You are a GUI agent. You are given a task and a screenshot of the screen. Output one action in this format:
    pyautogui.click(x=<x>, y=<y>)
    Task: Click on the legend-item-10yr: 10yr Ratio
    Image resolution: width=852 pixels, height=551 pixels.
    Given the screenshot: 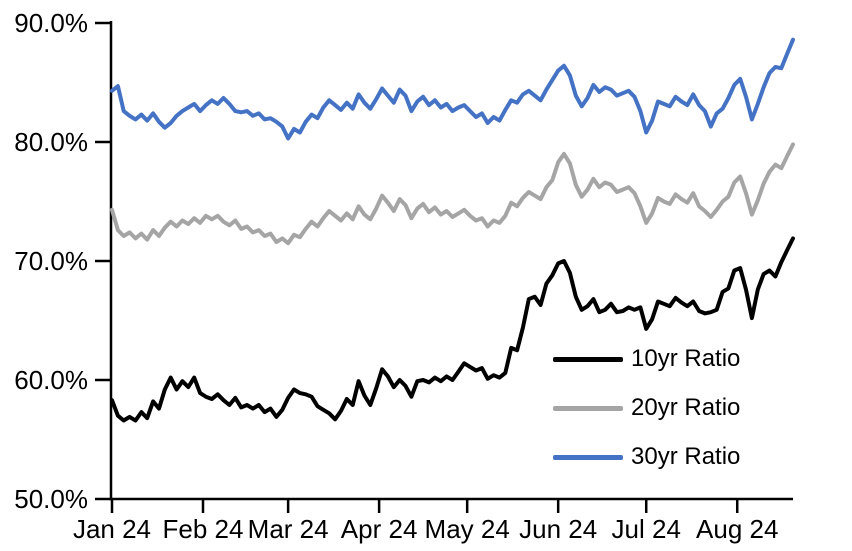 What is the action you would take?
    pyautogui.click(x=646, y=359)
    